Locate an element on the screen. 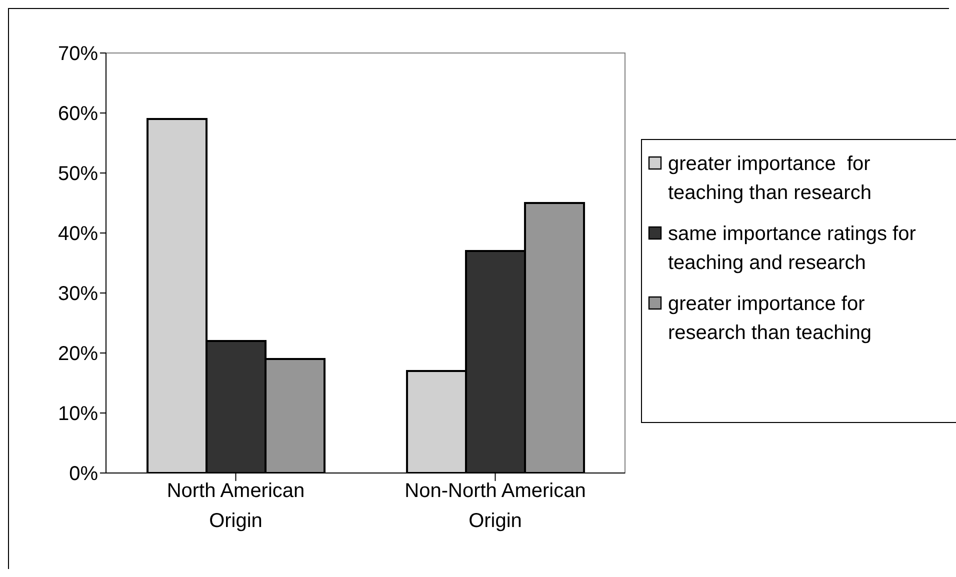 The width and height of the screenshot is (956, 577). x-tick-label: Non-North American Origin is located at coordinates (495, 506).